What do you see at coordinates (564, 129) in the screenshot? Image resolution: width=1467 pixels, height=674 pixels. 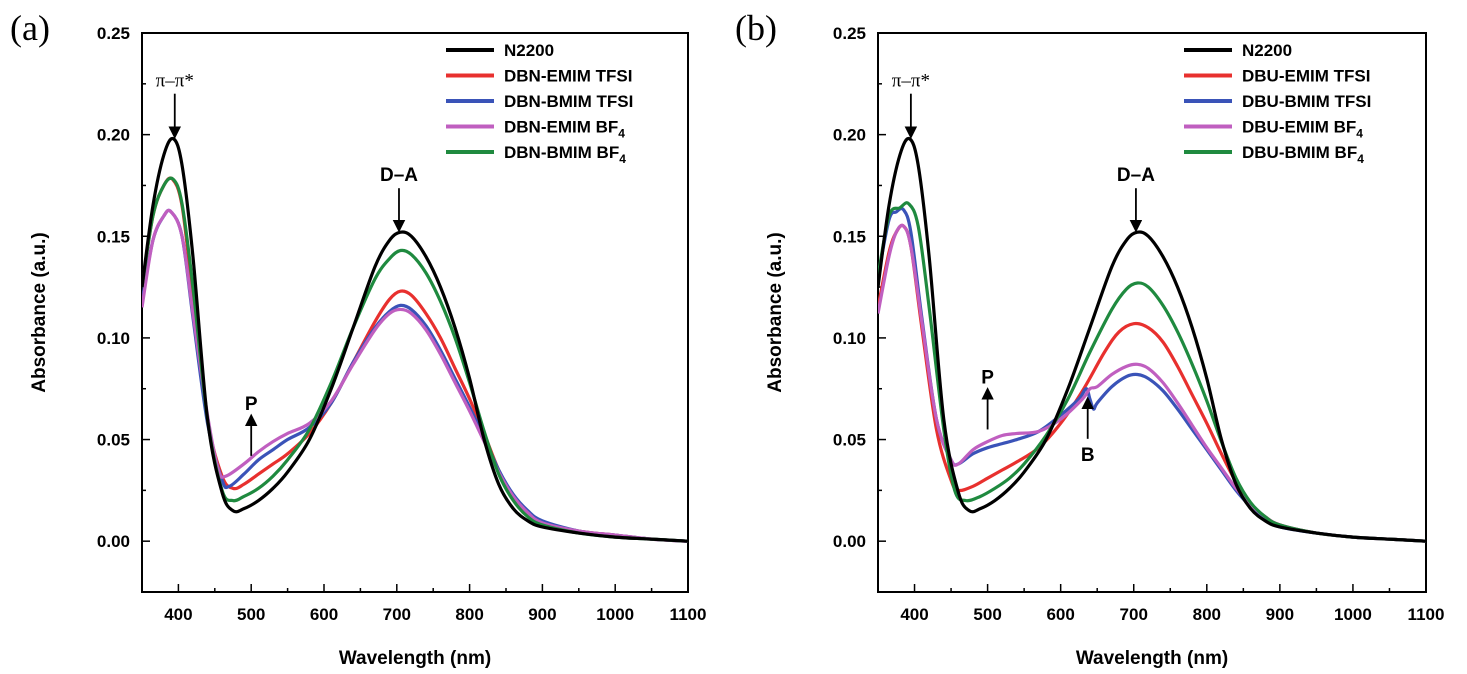 I see `legend-label: DBN-EMIM BF4` at bounding box center [564, 129].